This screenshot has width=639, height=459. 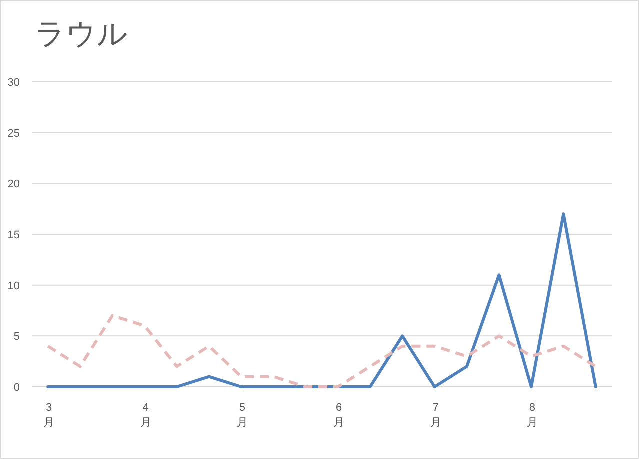 What do you see at coordinates (17, 337) in the screenshot?
I see `y-tick-label: 5` at bounding box center [17, 337].